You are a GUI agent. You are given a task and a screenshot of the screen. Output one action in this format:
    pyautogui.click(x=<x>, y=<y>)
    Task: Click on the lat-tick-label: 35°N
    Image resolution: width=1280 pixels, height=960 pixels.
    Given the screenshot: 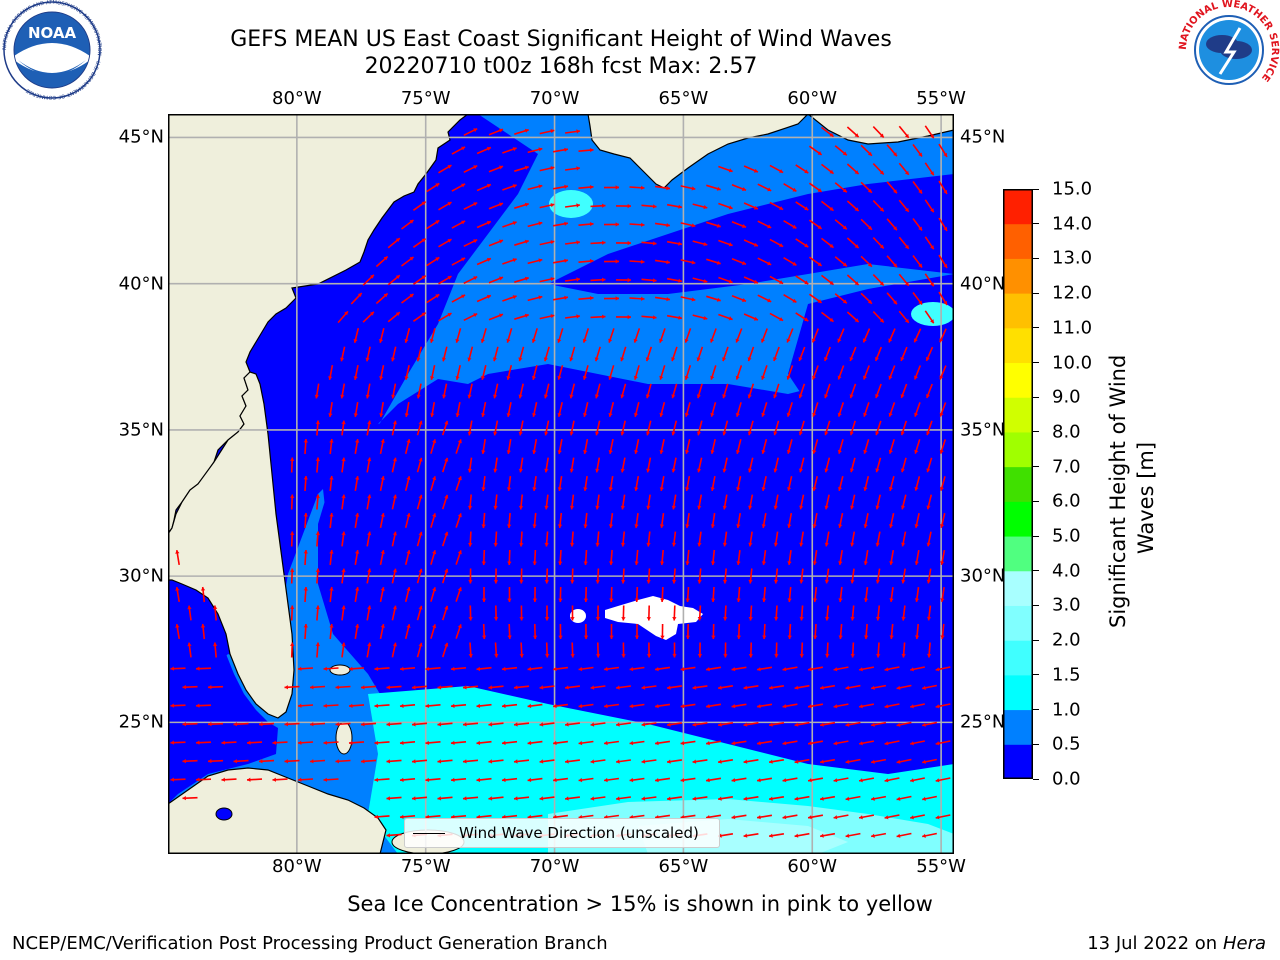 What is the action you would take?
    pyautogui.click(x=983, y=430)
    